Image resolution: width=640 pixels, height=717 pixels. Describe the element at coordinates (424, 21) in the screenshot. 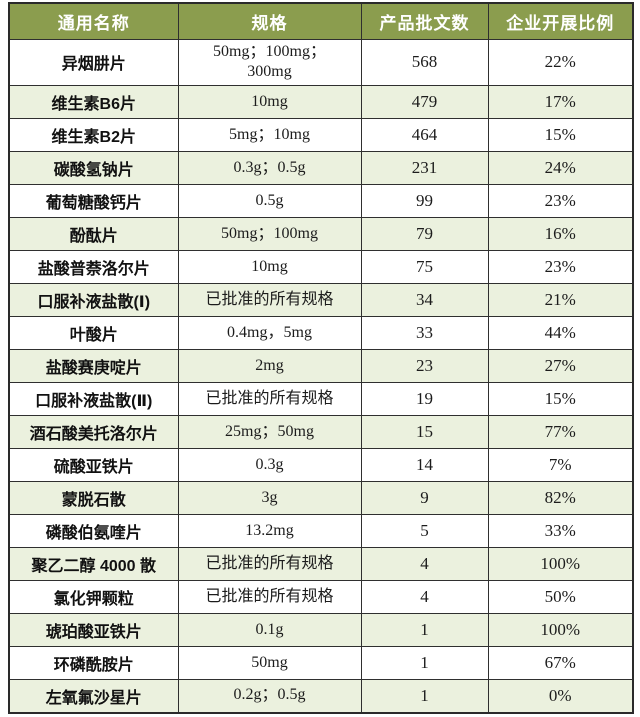

I see `header-approval-count: 产品批文数` at that location.